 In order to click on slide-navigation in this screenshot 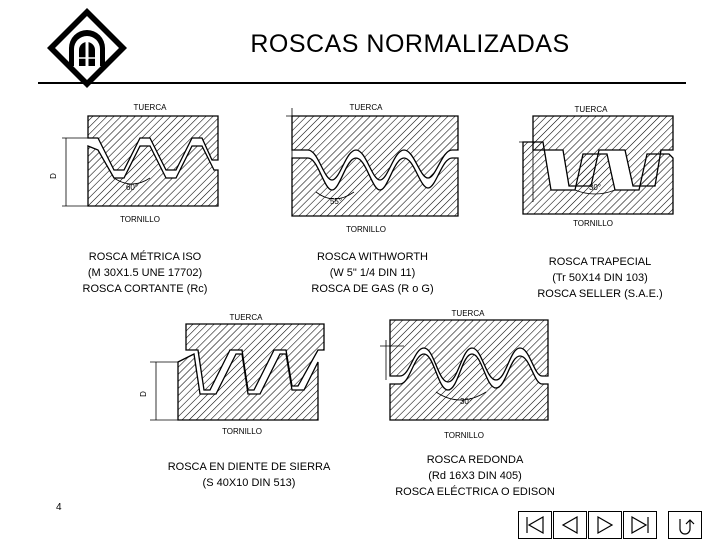, I will do `click(610, 525)`.